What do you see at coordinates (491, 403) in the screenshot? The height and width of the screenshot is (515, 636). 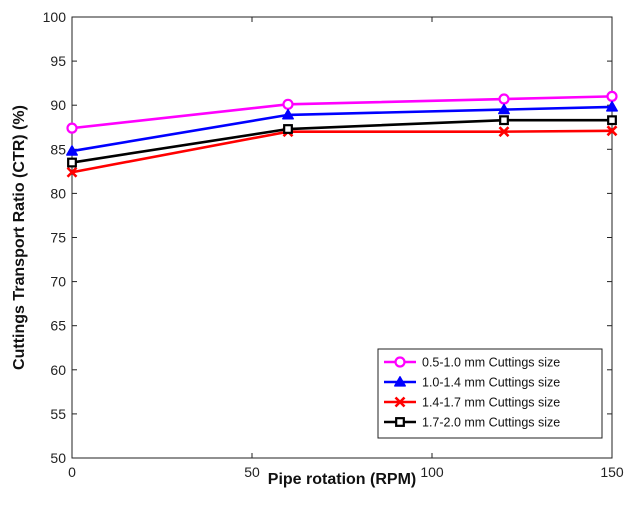 I see `legend-label: 1.4-1.7 mm Cuttings size` at bounding box center [491, 403].